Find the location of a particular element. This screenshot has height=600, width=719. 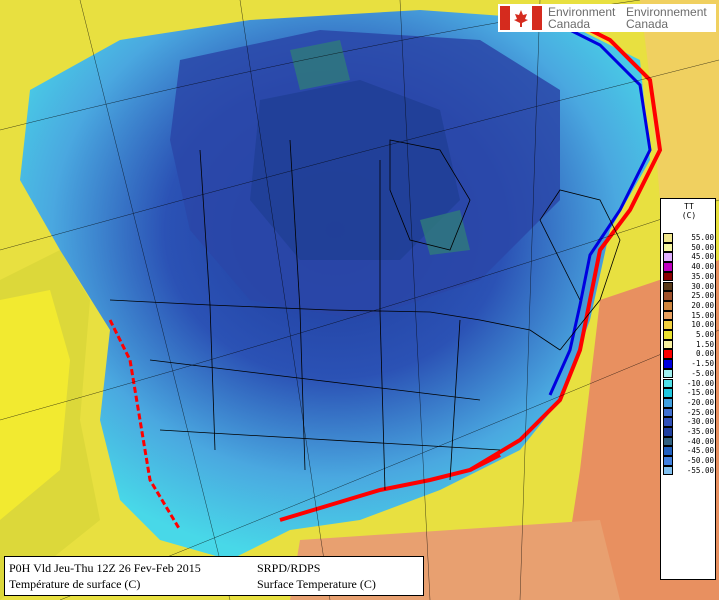

legend-entry: -10.00 is located at coordinates (689, 383).